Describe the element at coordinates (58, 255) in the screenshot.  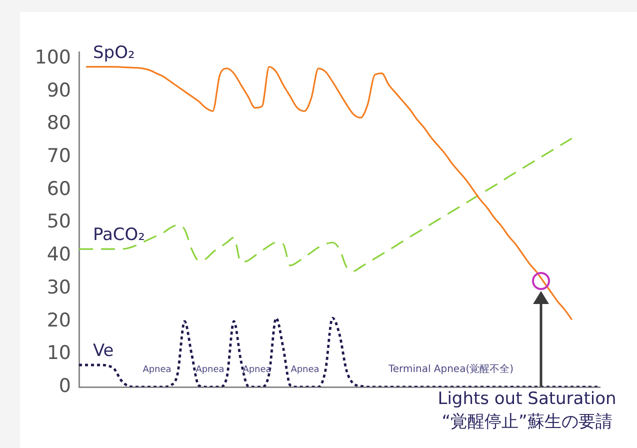
I see `y-tick-label: 40` at that location.